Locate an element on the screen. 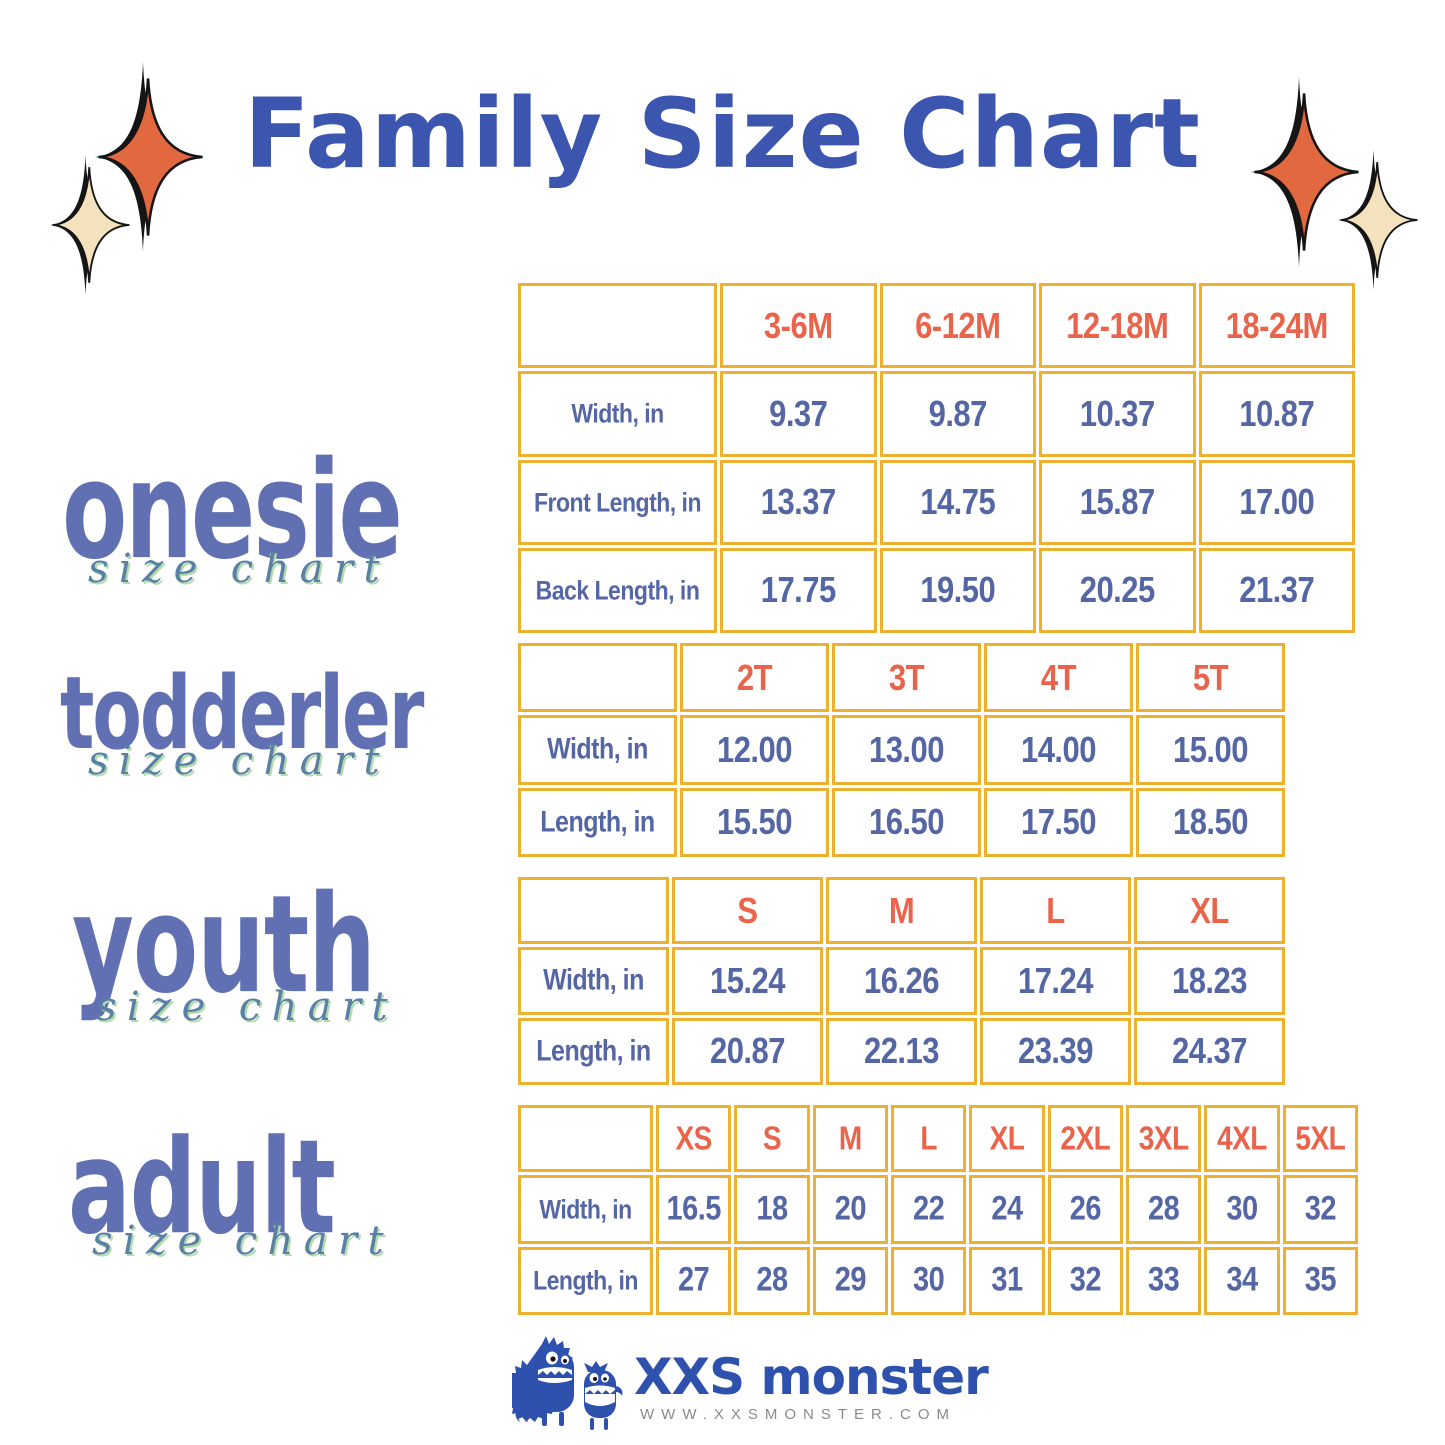 This screenshot has height=1445, width=1445. onesie-value-cell: 19.50 is located at coordinates (957, 590).